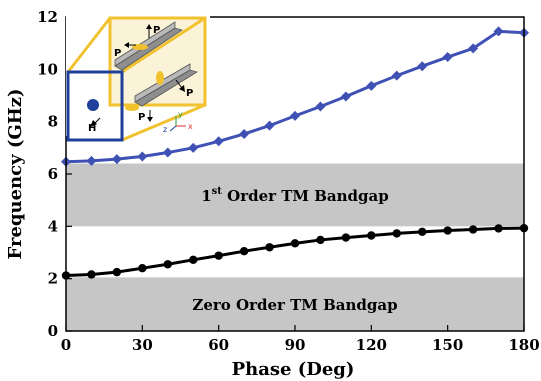 This screenshot has height=381, width=541. What do you see at coordinates (92, 128) in the screenshot?
I see `inset-label-h: H` at bounding box center [92, 128].